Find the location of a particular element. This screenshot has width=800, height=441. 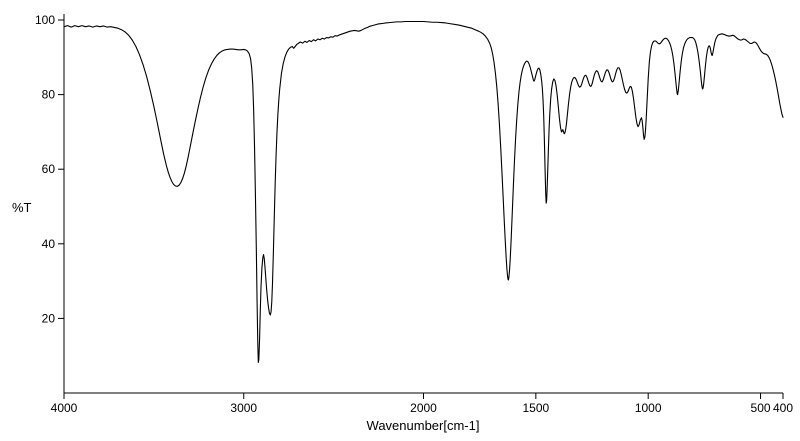

x-axis: 4000 3000 2000 1500 1000 500 400 is located at coordinates (422, 403).